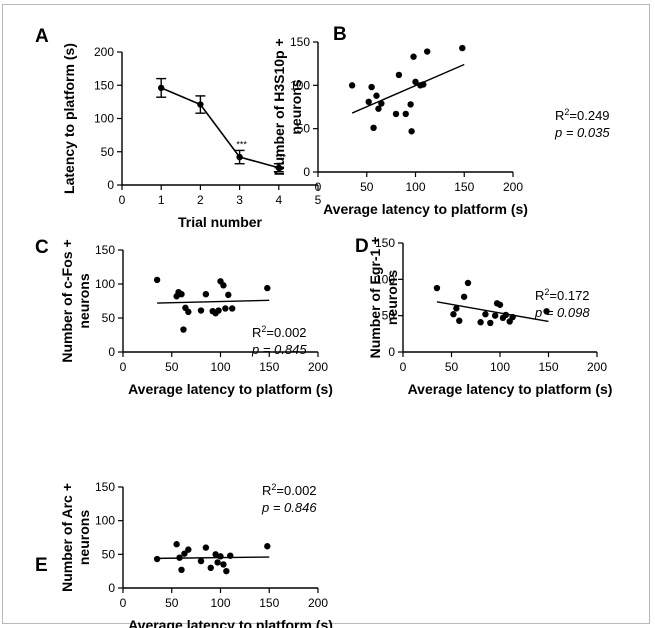 Image resolution: width=655 pixels, height=628 pixels. What do you see at coordinates (569, 295) in the screenshot?
I see `r-squared-value: =0.172` at bounding box center [569, 295].